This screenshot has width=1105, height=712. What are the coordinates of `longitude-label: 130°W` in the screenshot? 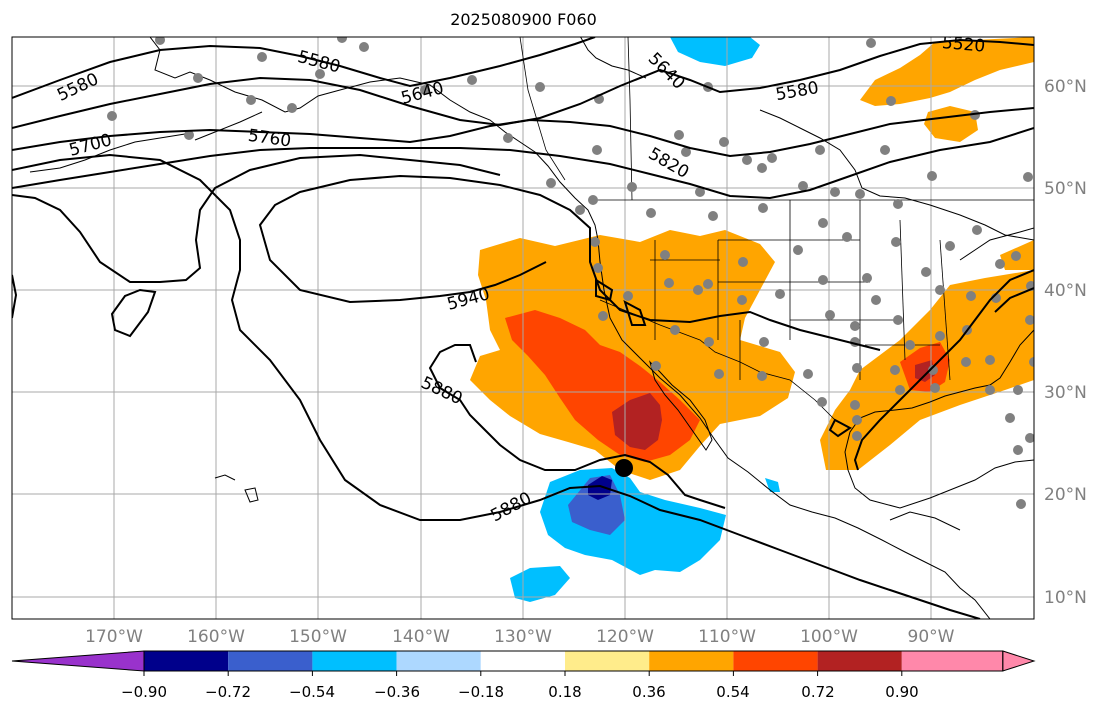 It's located at (523, 637).